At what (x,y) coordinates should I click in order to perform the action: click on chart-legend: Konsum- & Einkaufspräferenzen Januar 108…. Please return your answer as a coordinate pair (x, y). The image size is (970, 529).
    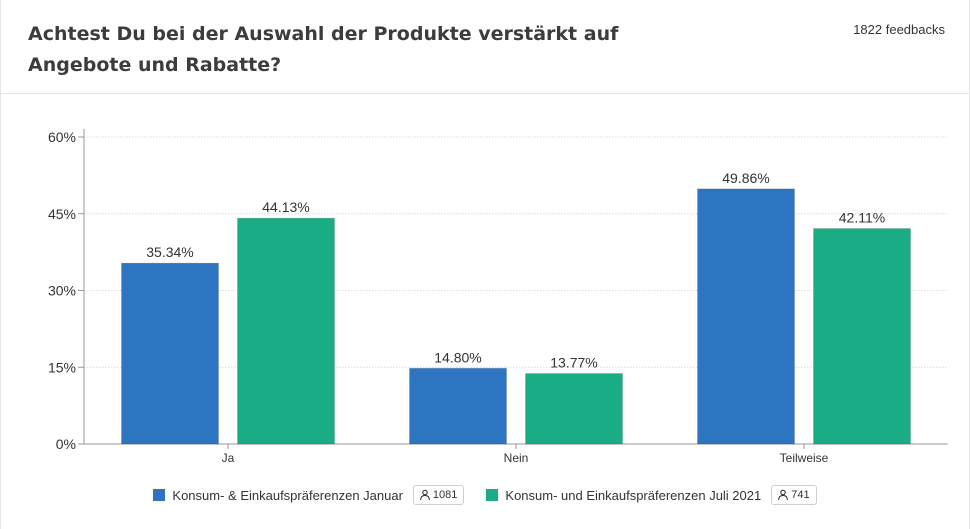
    Looking at the image, I should click on (485, 495).